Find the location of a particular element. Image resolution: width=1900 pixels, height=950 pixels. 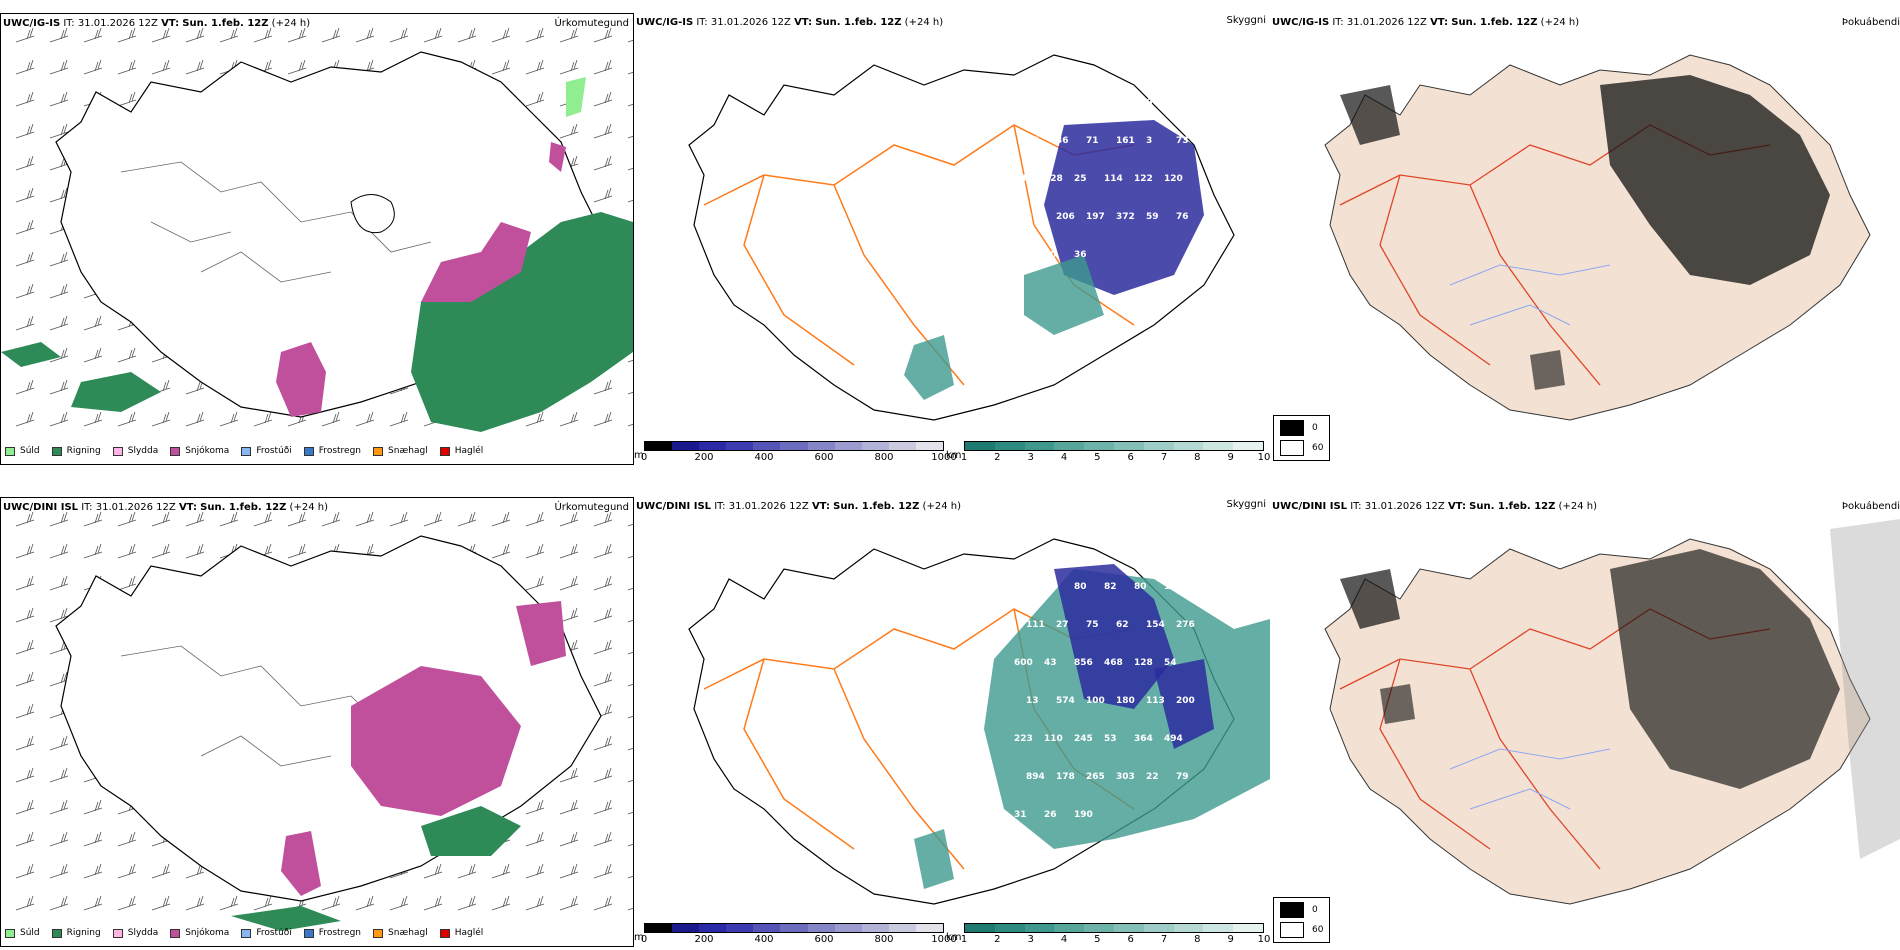

legend-label: Snjókoma is located at coordinates (207, 451).